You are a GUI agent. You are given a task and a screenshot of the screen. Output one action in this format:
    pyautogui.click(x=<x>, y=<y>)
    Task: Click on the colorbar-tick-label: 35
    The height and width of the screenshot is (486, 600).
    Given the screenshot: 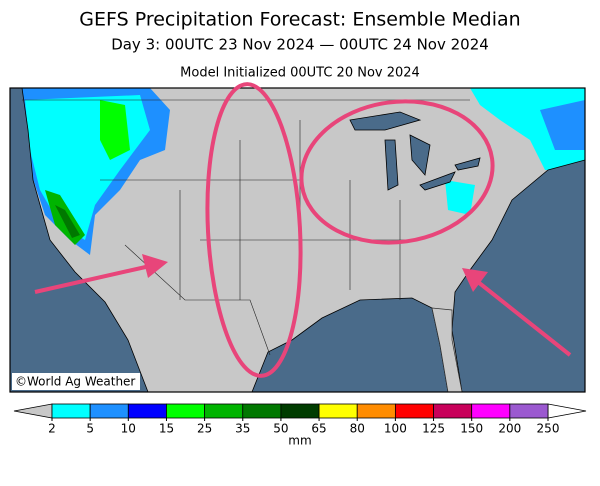 What is the action you would take?
    pyautogui.click(x=242, y=429)
    